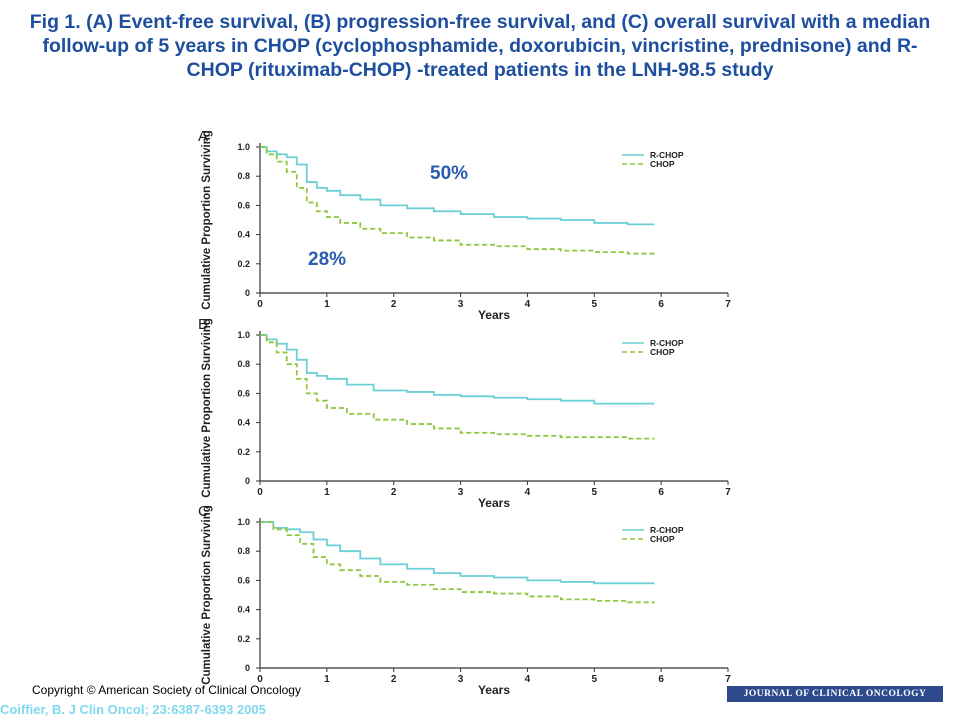 This screenshot has width=960, height=720. Describe the element at coordinates (203, 324) in the screenshot. I see `panel-letter: B` at that location.